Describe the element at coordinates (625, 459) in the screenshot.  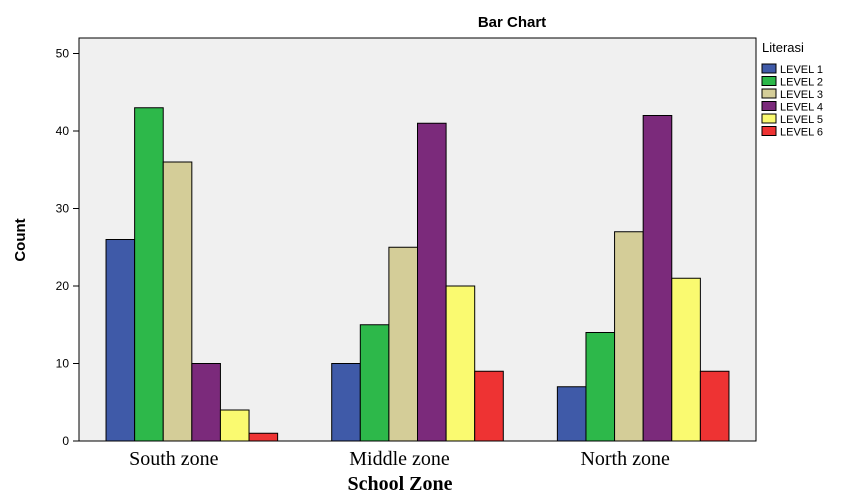
I see `x-category-label: North zone` at that location.